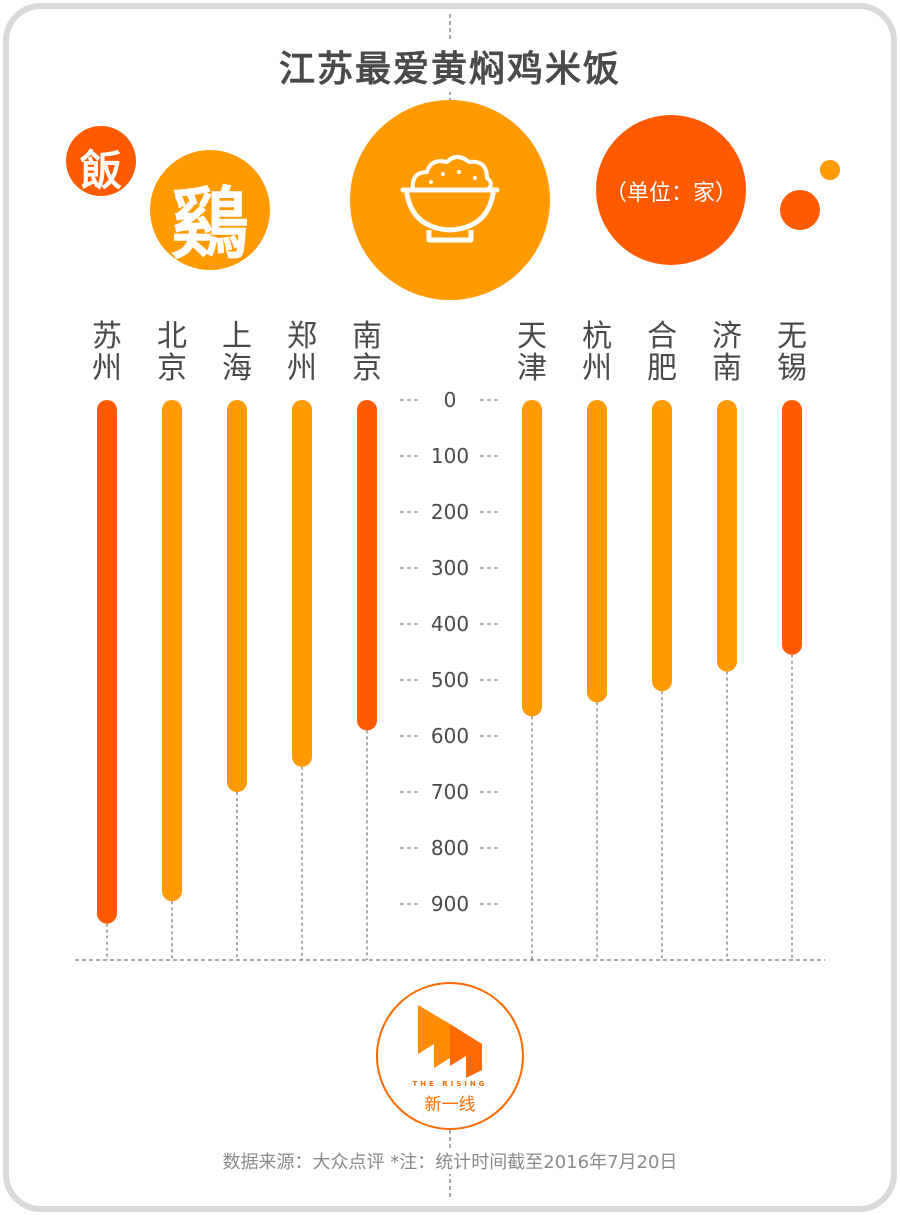 The image size is (900, 1215). I want to click on decor-dot-large, so click(800, 210).